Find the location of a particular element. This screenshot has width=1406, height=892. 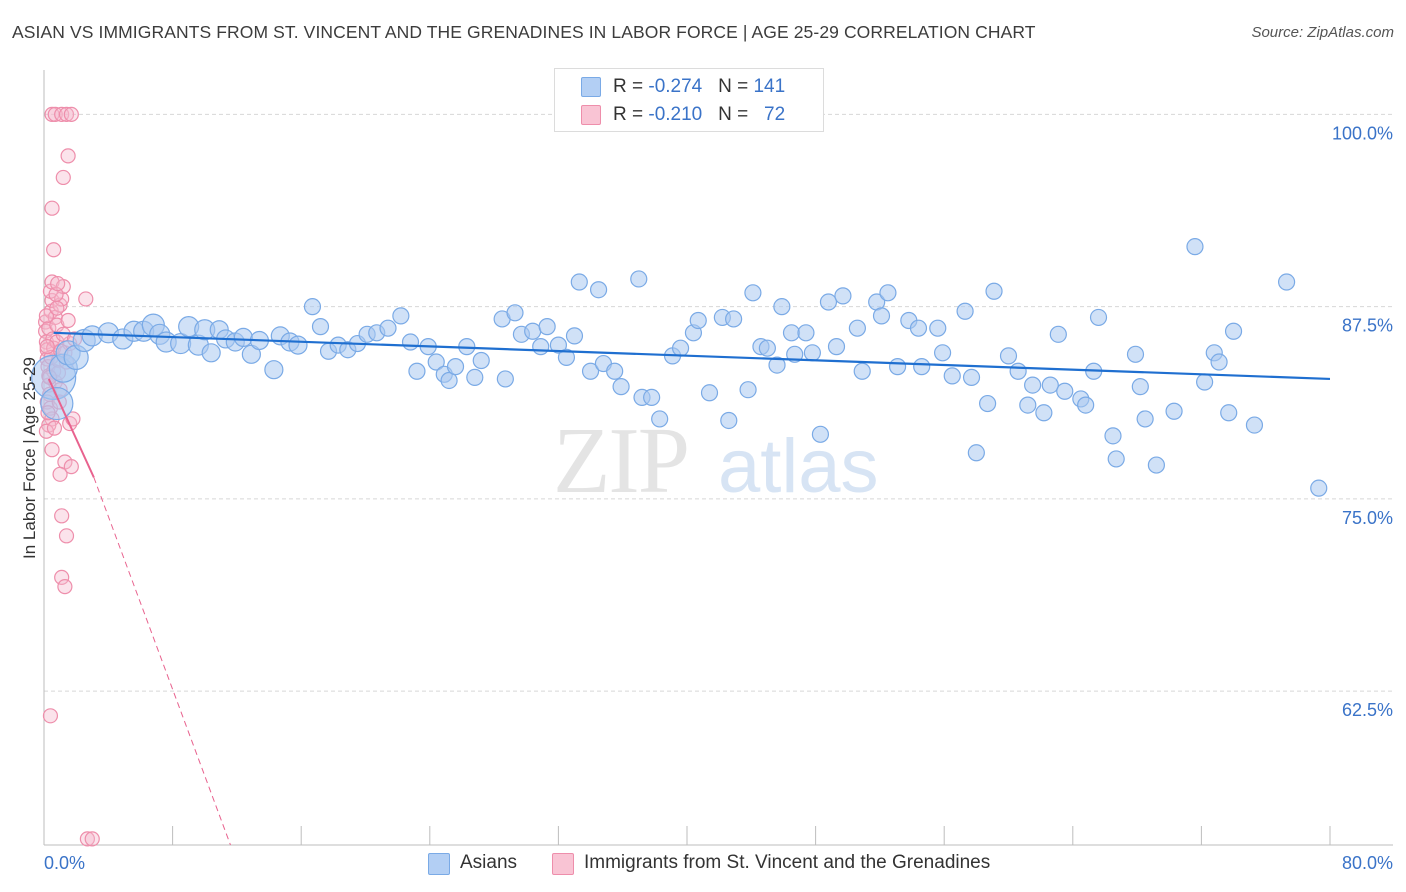

asians-legend-swatch is located at coordinates (439, 864).